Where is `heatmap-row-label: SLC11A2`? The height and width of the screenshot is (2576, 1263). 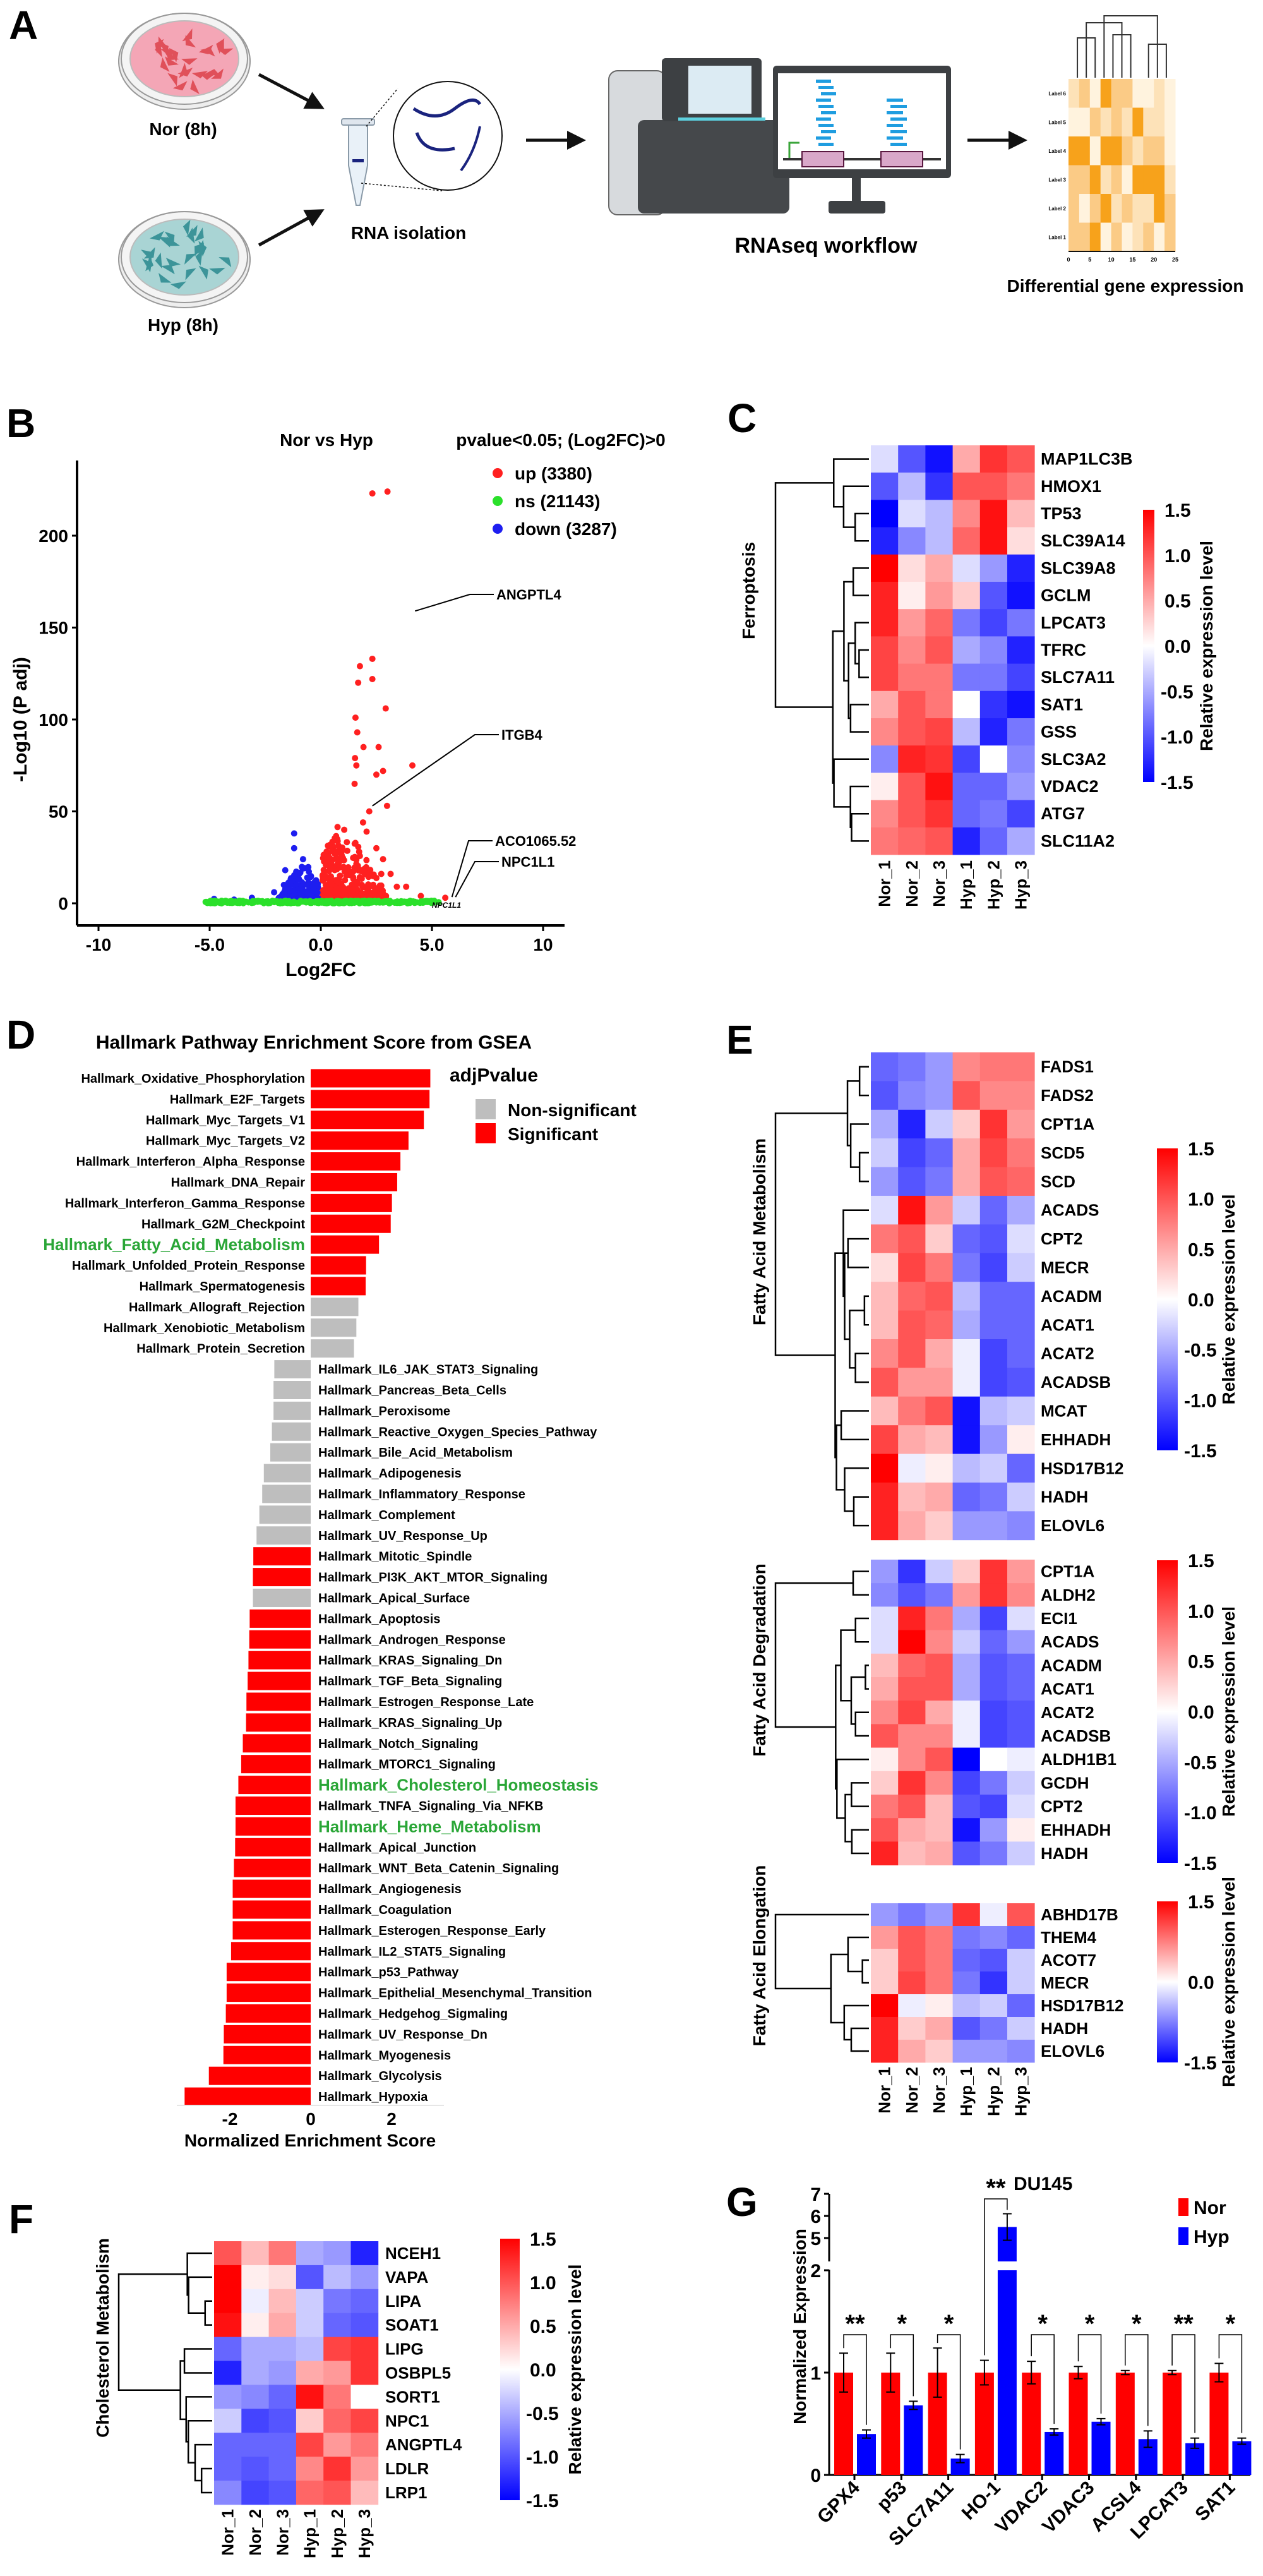 heatmap-row-label: SLC11A2 is located at coordinates (1078, 840).